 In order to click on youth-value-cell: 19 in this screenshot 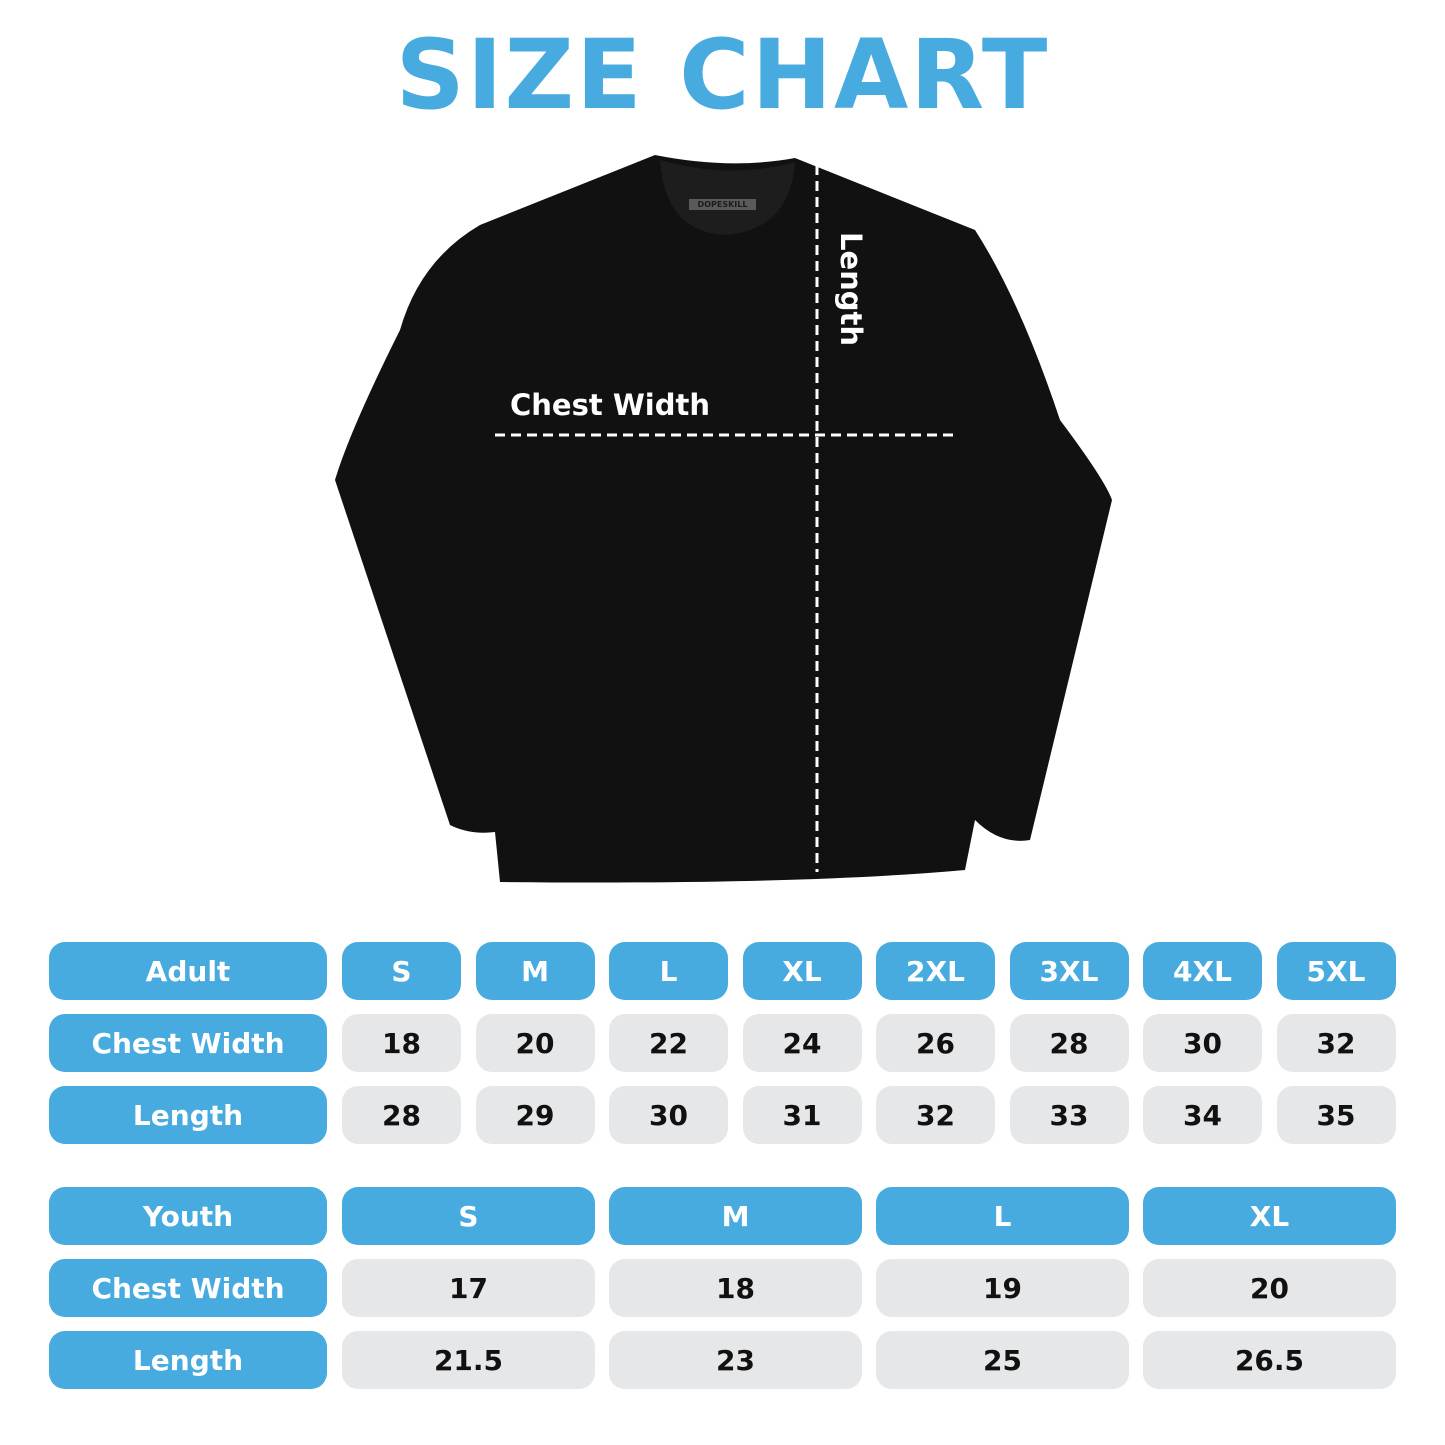, I will do `click(1002, 1288)`.